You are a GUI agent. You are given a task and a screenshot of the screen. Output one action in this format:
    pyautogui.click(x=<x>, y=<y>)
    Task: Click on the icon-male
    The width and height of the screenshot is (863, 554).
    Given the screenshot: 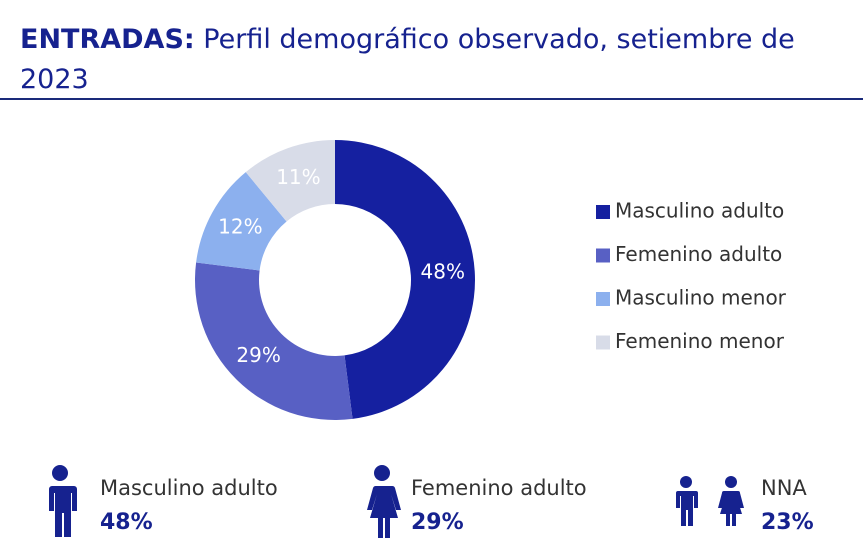 What is the action you would take?
    pyautogui.click(x=61, y=501)
    